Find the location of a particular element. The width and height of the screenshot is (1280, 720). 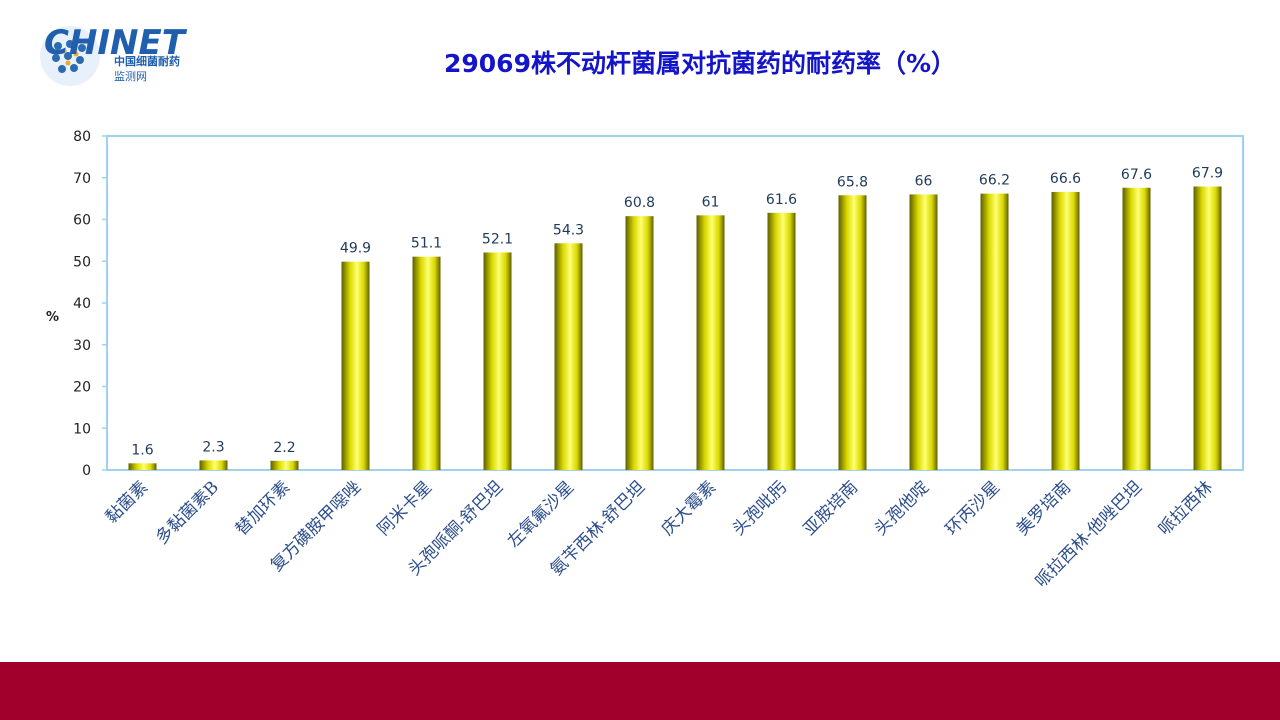

x-tick-label: 庆大霉素 is located at coordinates (689, 508).